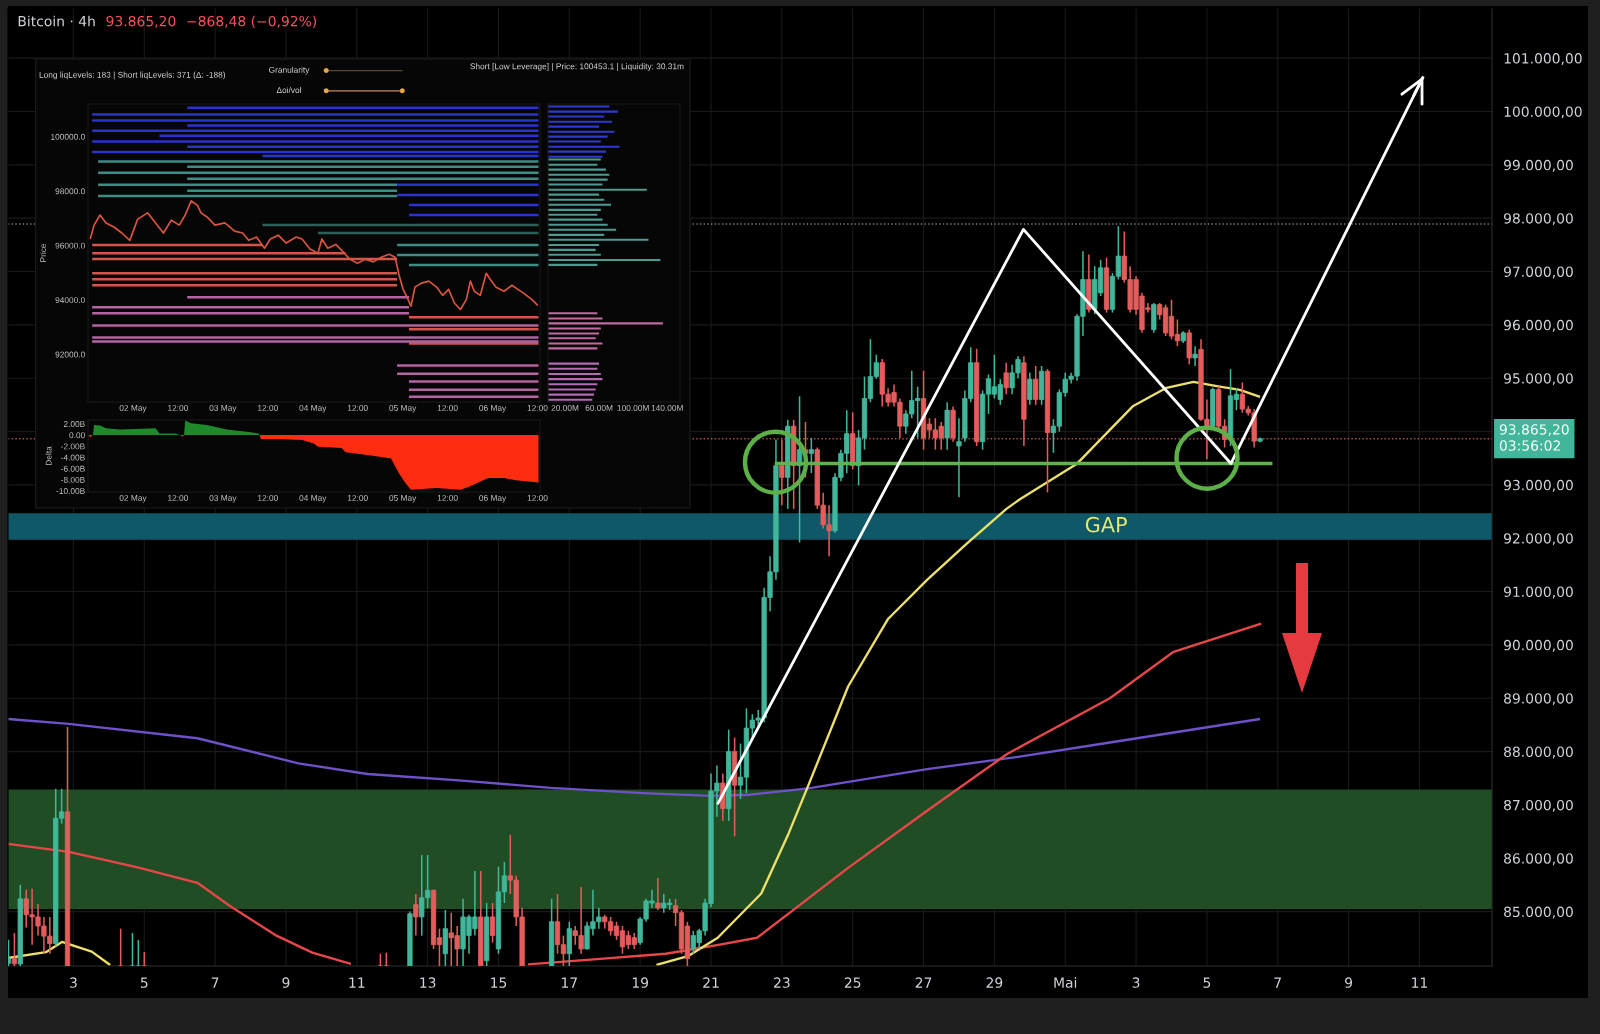  What do you see at coordinates (428, 982) in the screenshot?
I see `x-tick-label: 13` at bounding box center [428, 982].